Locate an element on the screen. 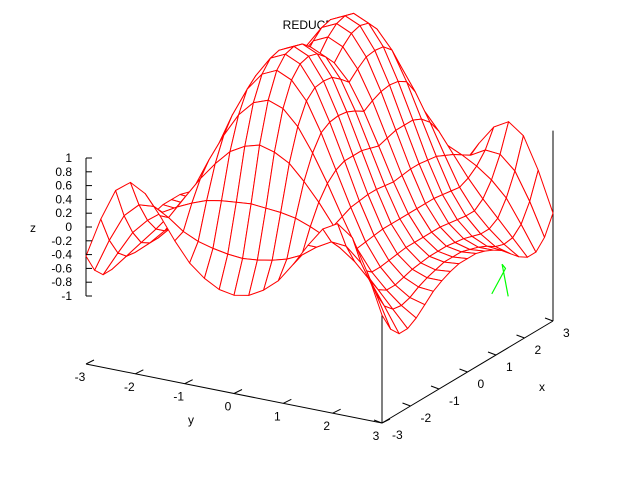 The image size is (640, 480). z-tick-label: -1 is located at coordinates (66, 296).